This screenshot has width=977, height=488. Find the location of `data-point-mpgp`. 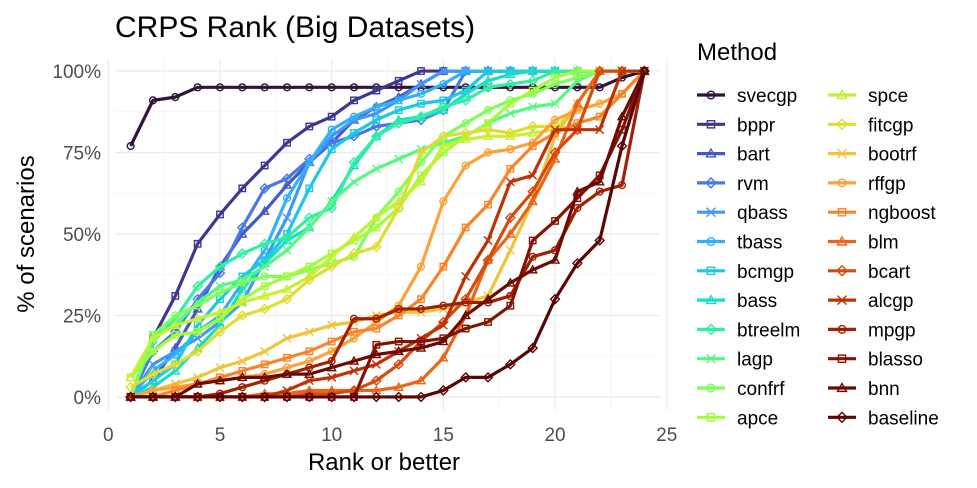

data-point-mpgp is located at coordinates (242, 387).